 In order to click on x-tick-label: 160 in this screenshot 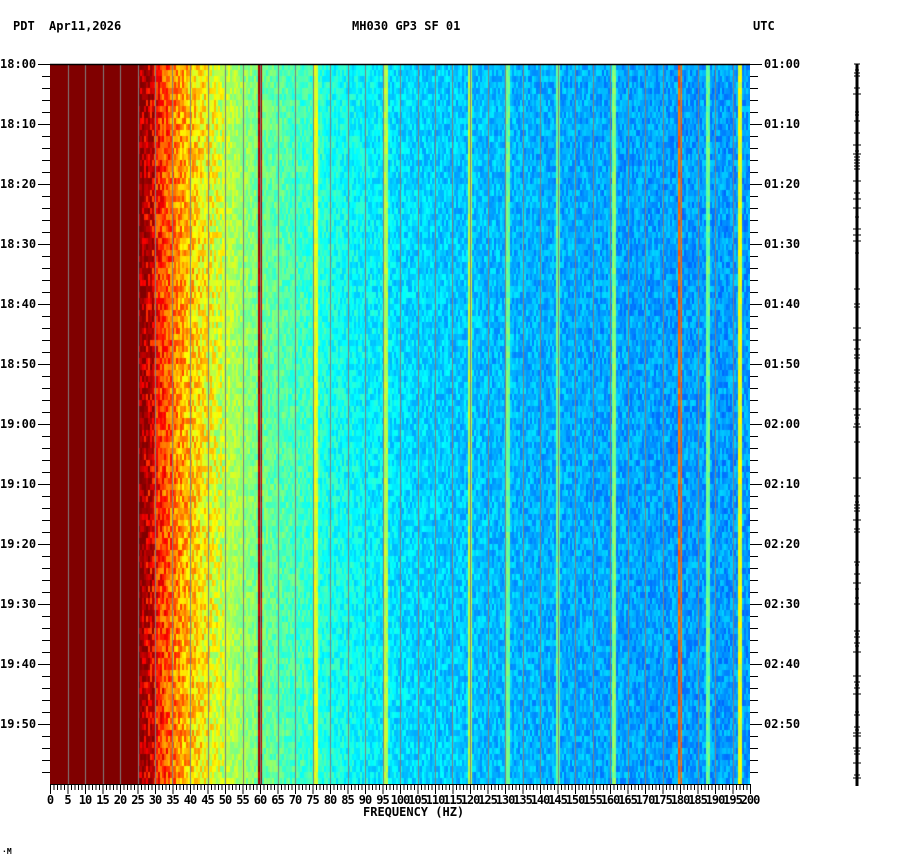, I will do `click(610, 800)`.